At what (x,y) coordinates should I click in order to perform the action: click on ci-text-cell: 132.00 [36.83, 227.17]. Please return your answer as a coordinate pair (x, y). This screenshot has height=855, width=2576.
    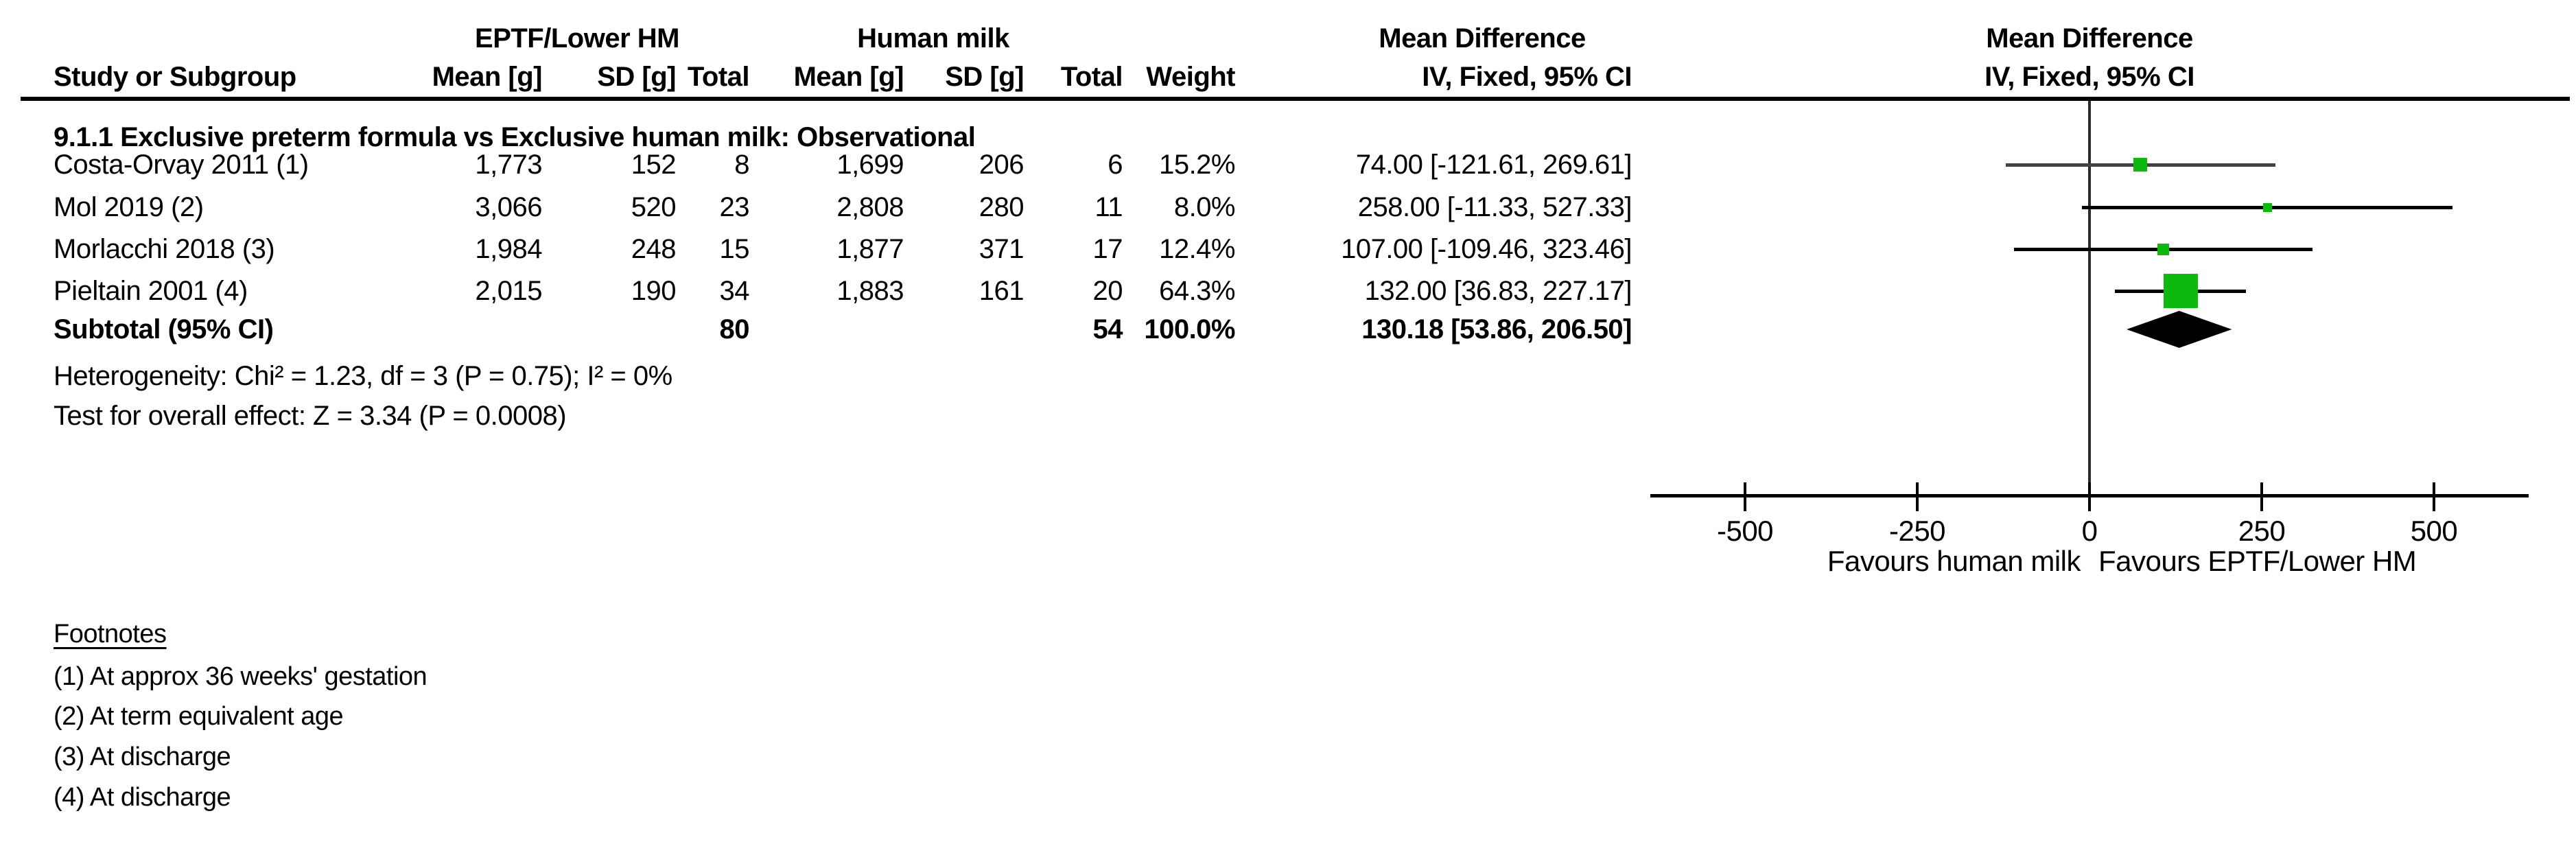
    Looking at the image, I should click on (1498, 291).